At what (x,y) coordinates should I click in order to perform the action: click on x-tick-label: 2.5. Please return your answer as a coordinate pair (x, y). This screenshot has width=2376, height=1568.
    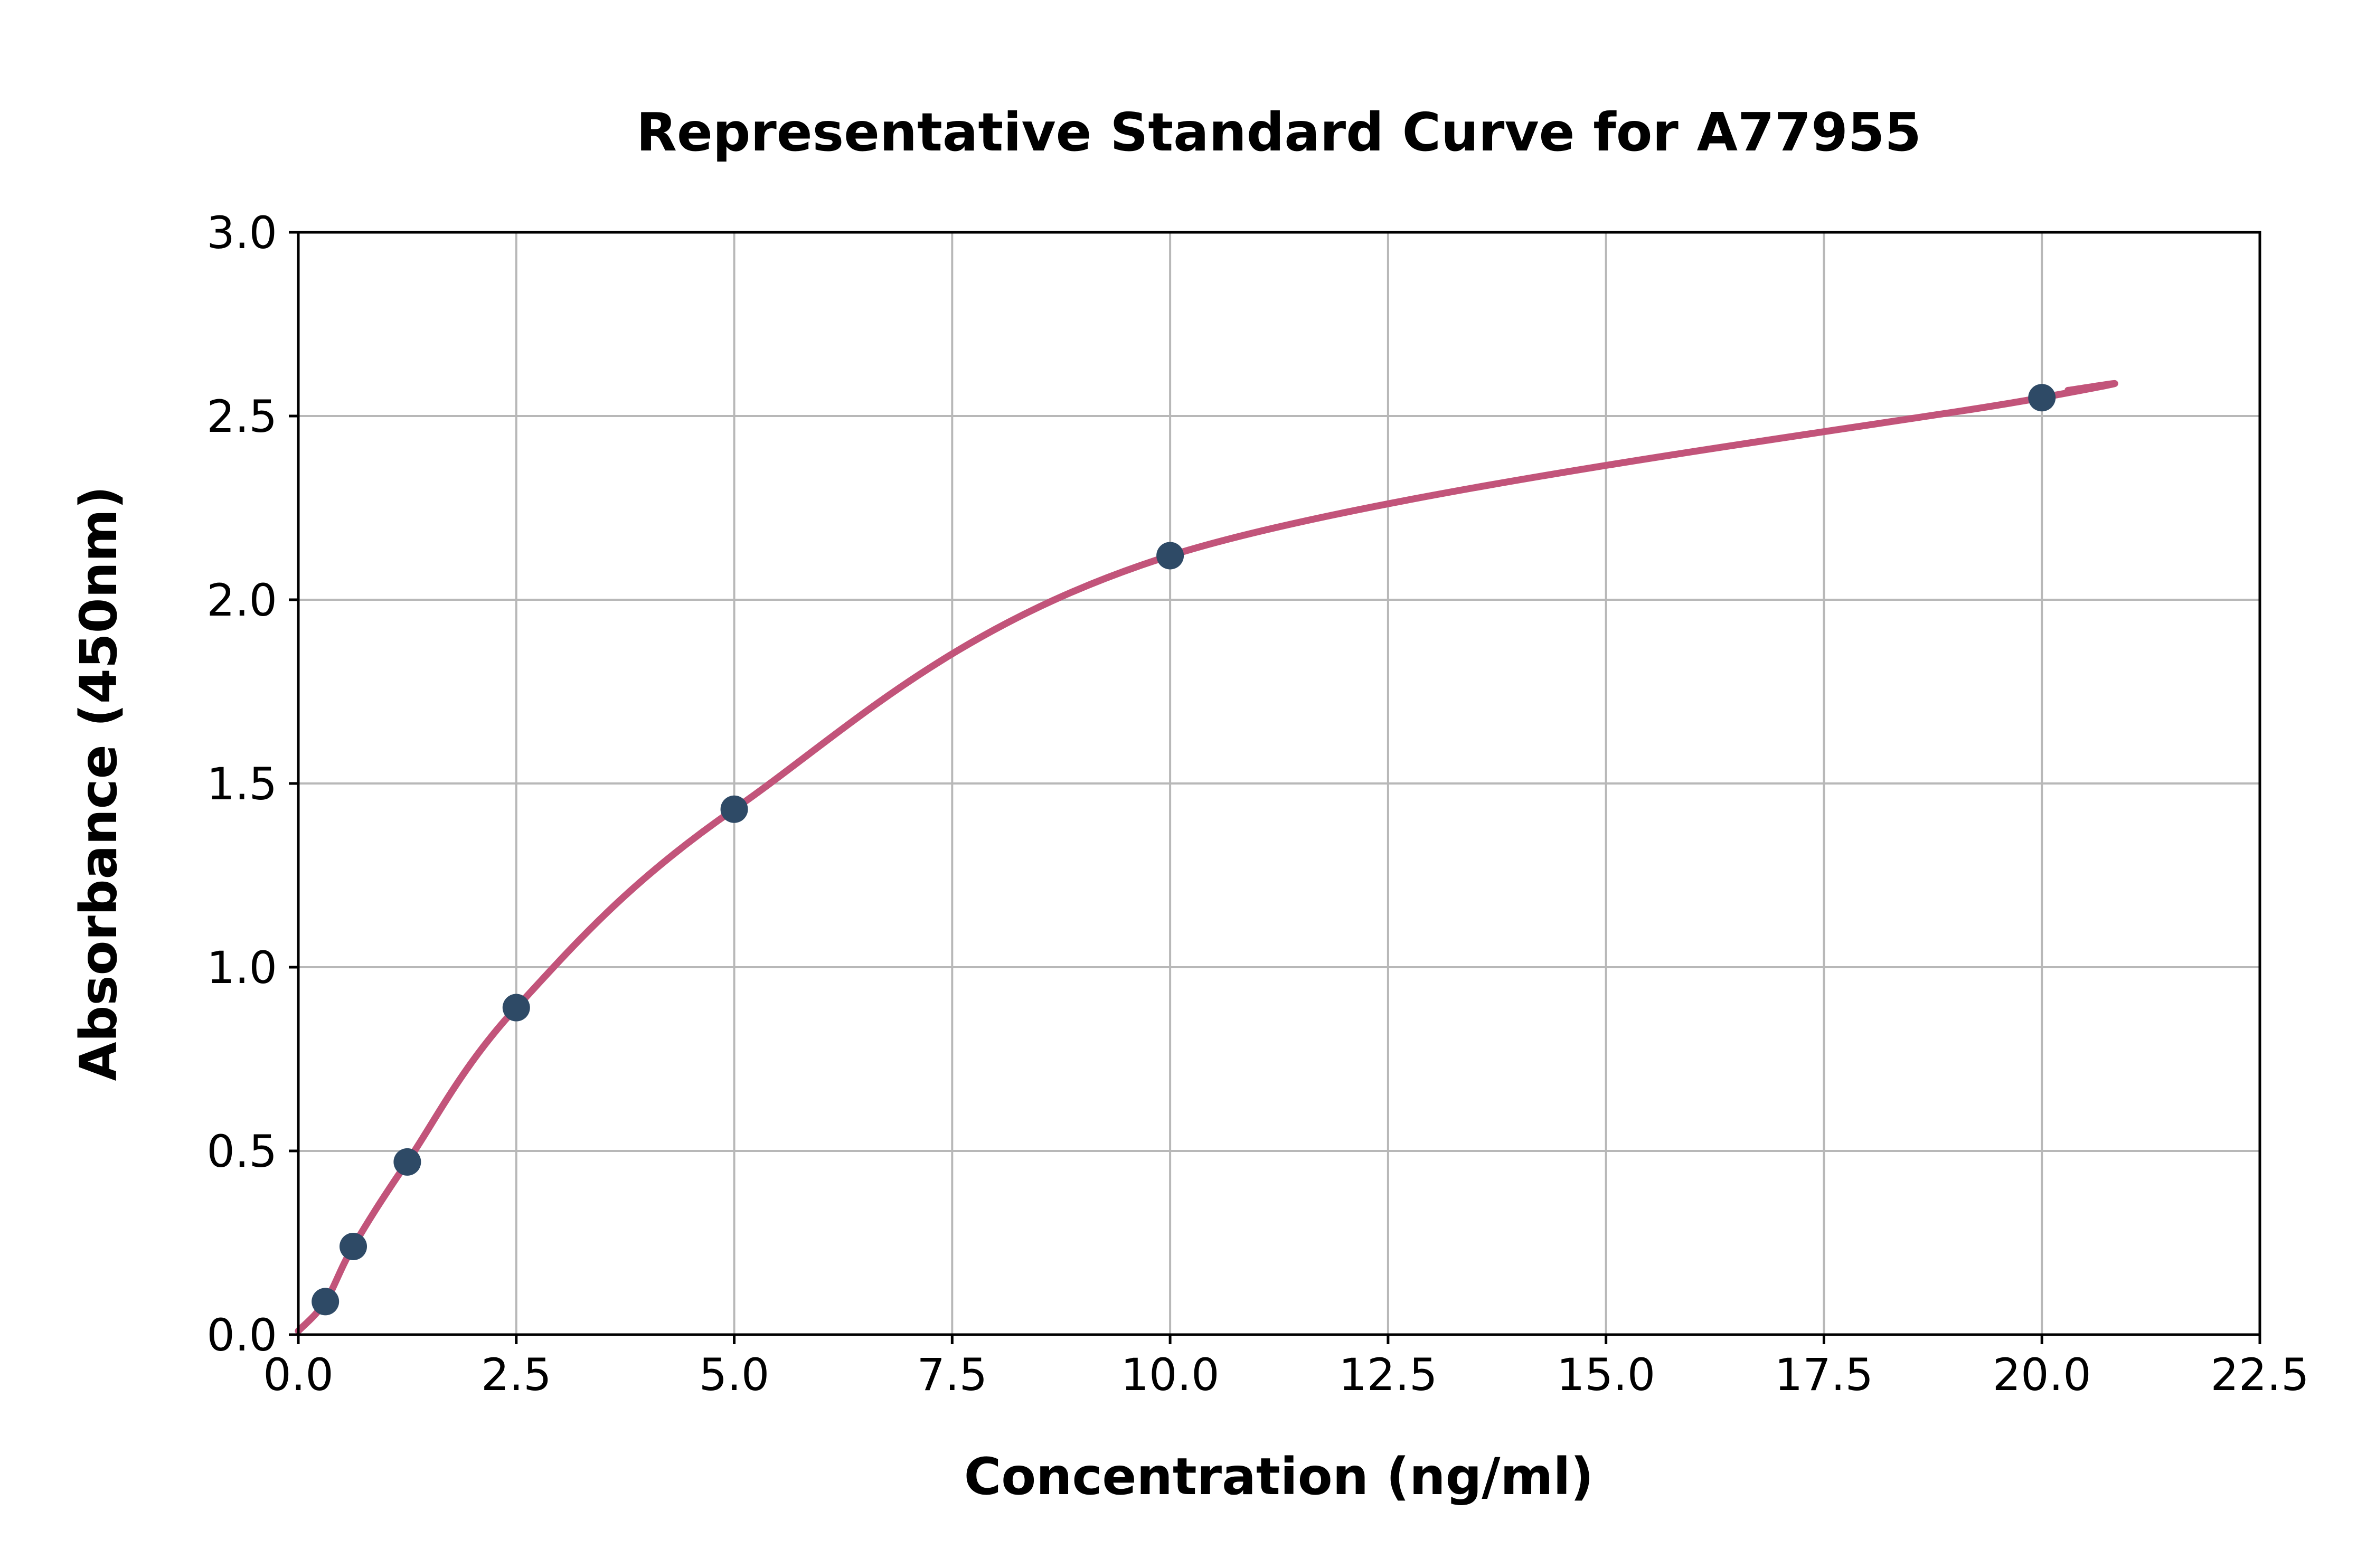
    Looking at the image, I should click on (516, 1375).